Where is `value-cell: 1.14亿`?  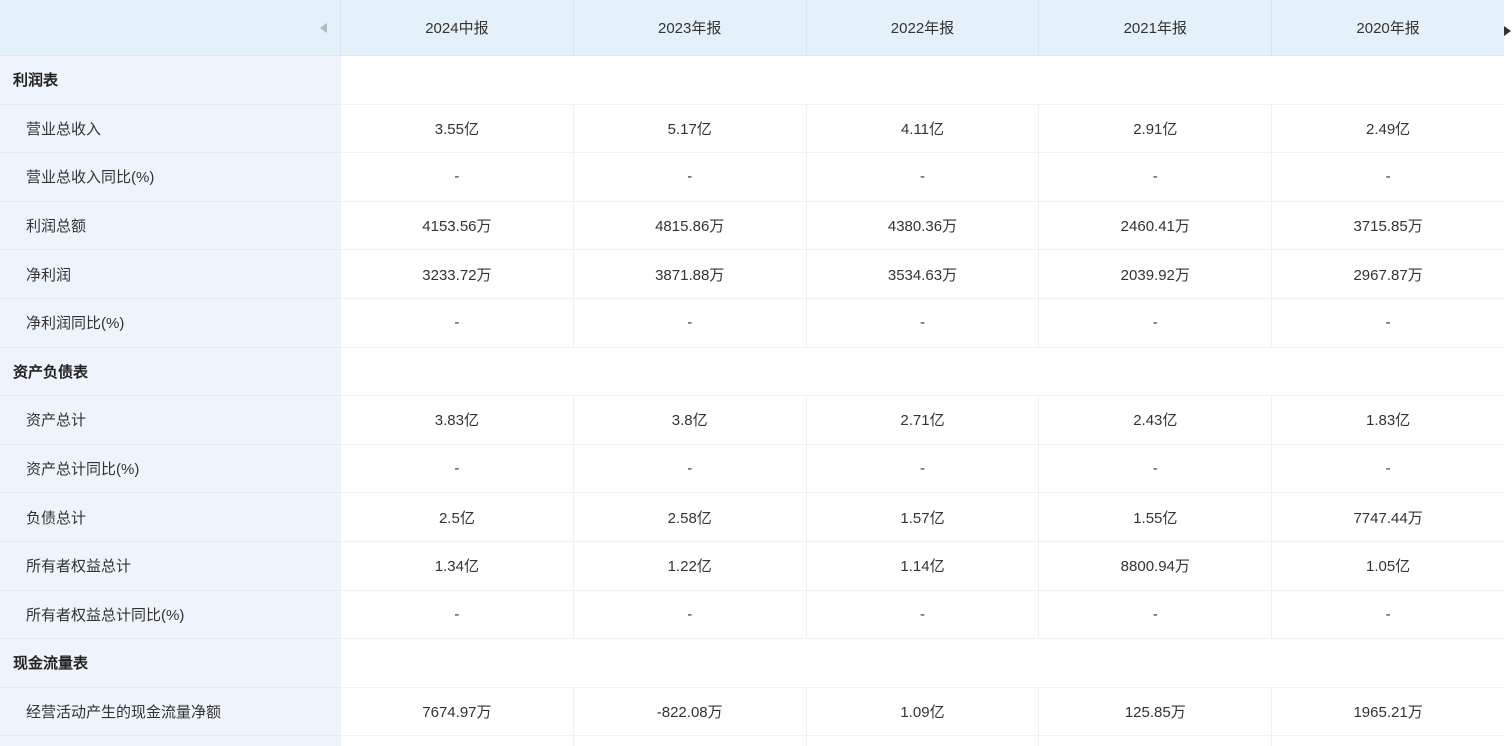 value-cell: 1.14亿 is located at coordinates (922, 566).